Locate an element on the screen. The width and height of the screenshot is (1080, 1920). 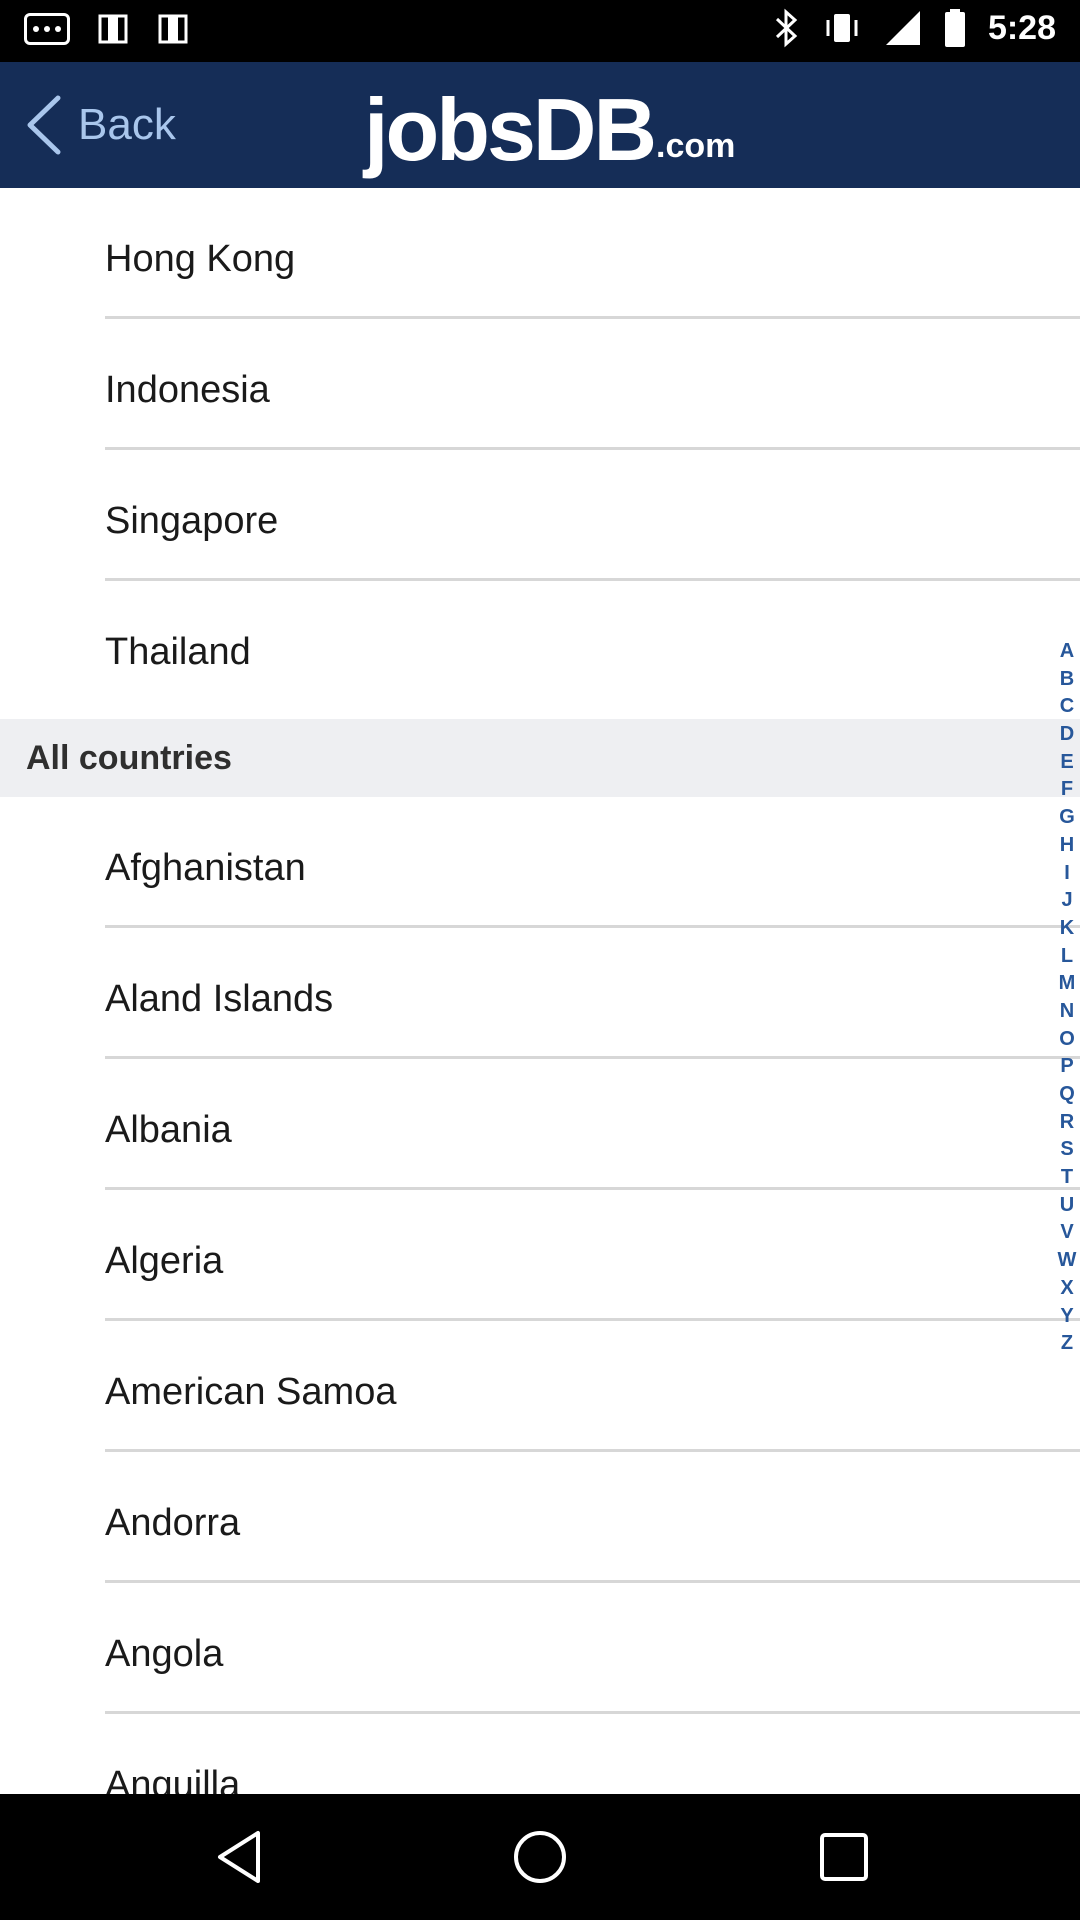
list-item: Aland Islands is located at coordinates (592, 993).